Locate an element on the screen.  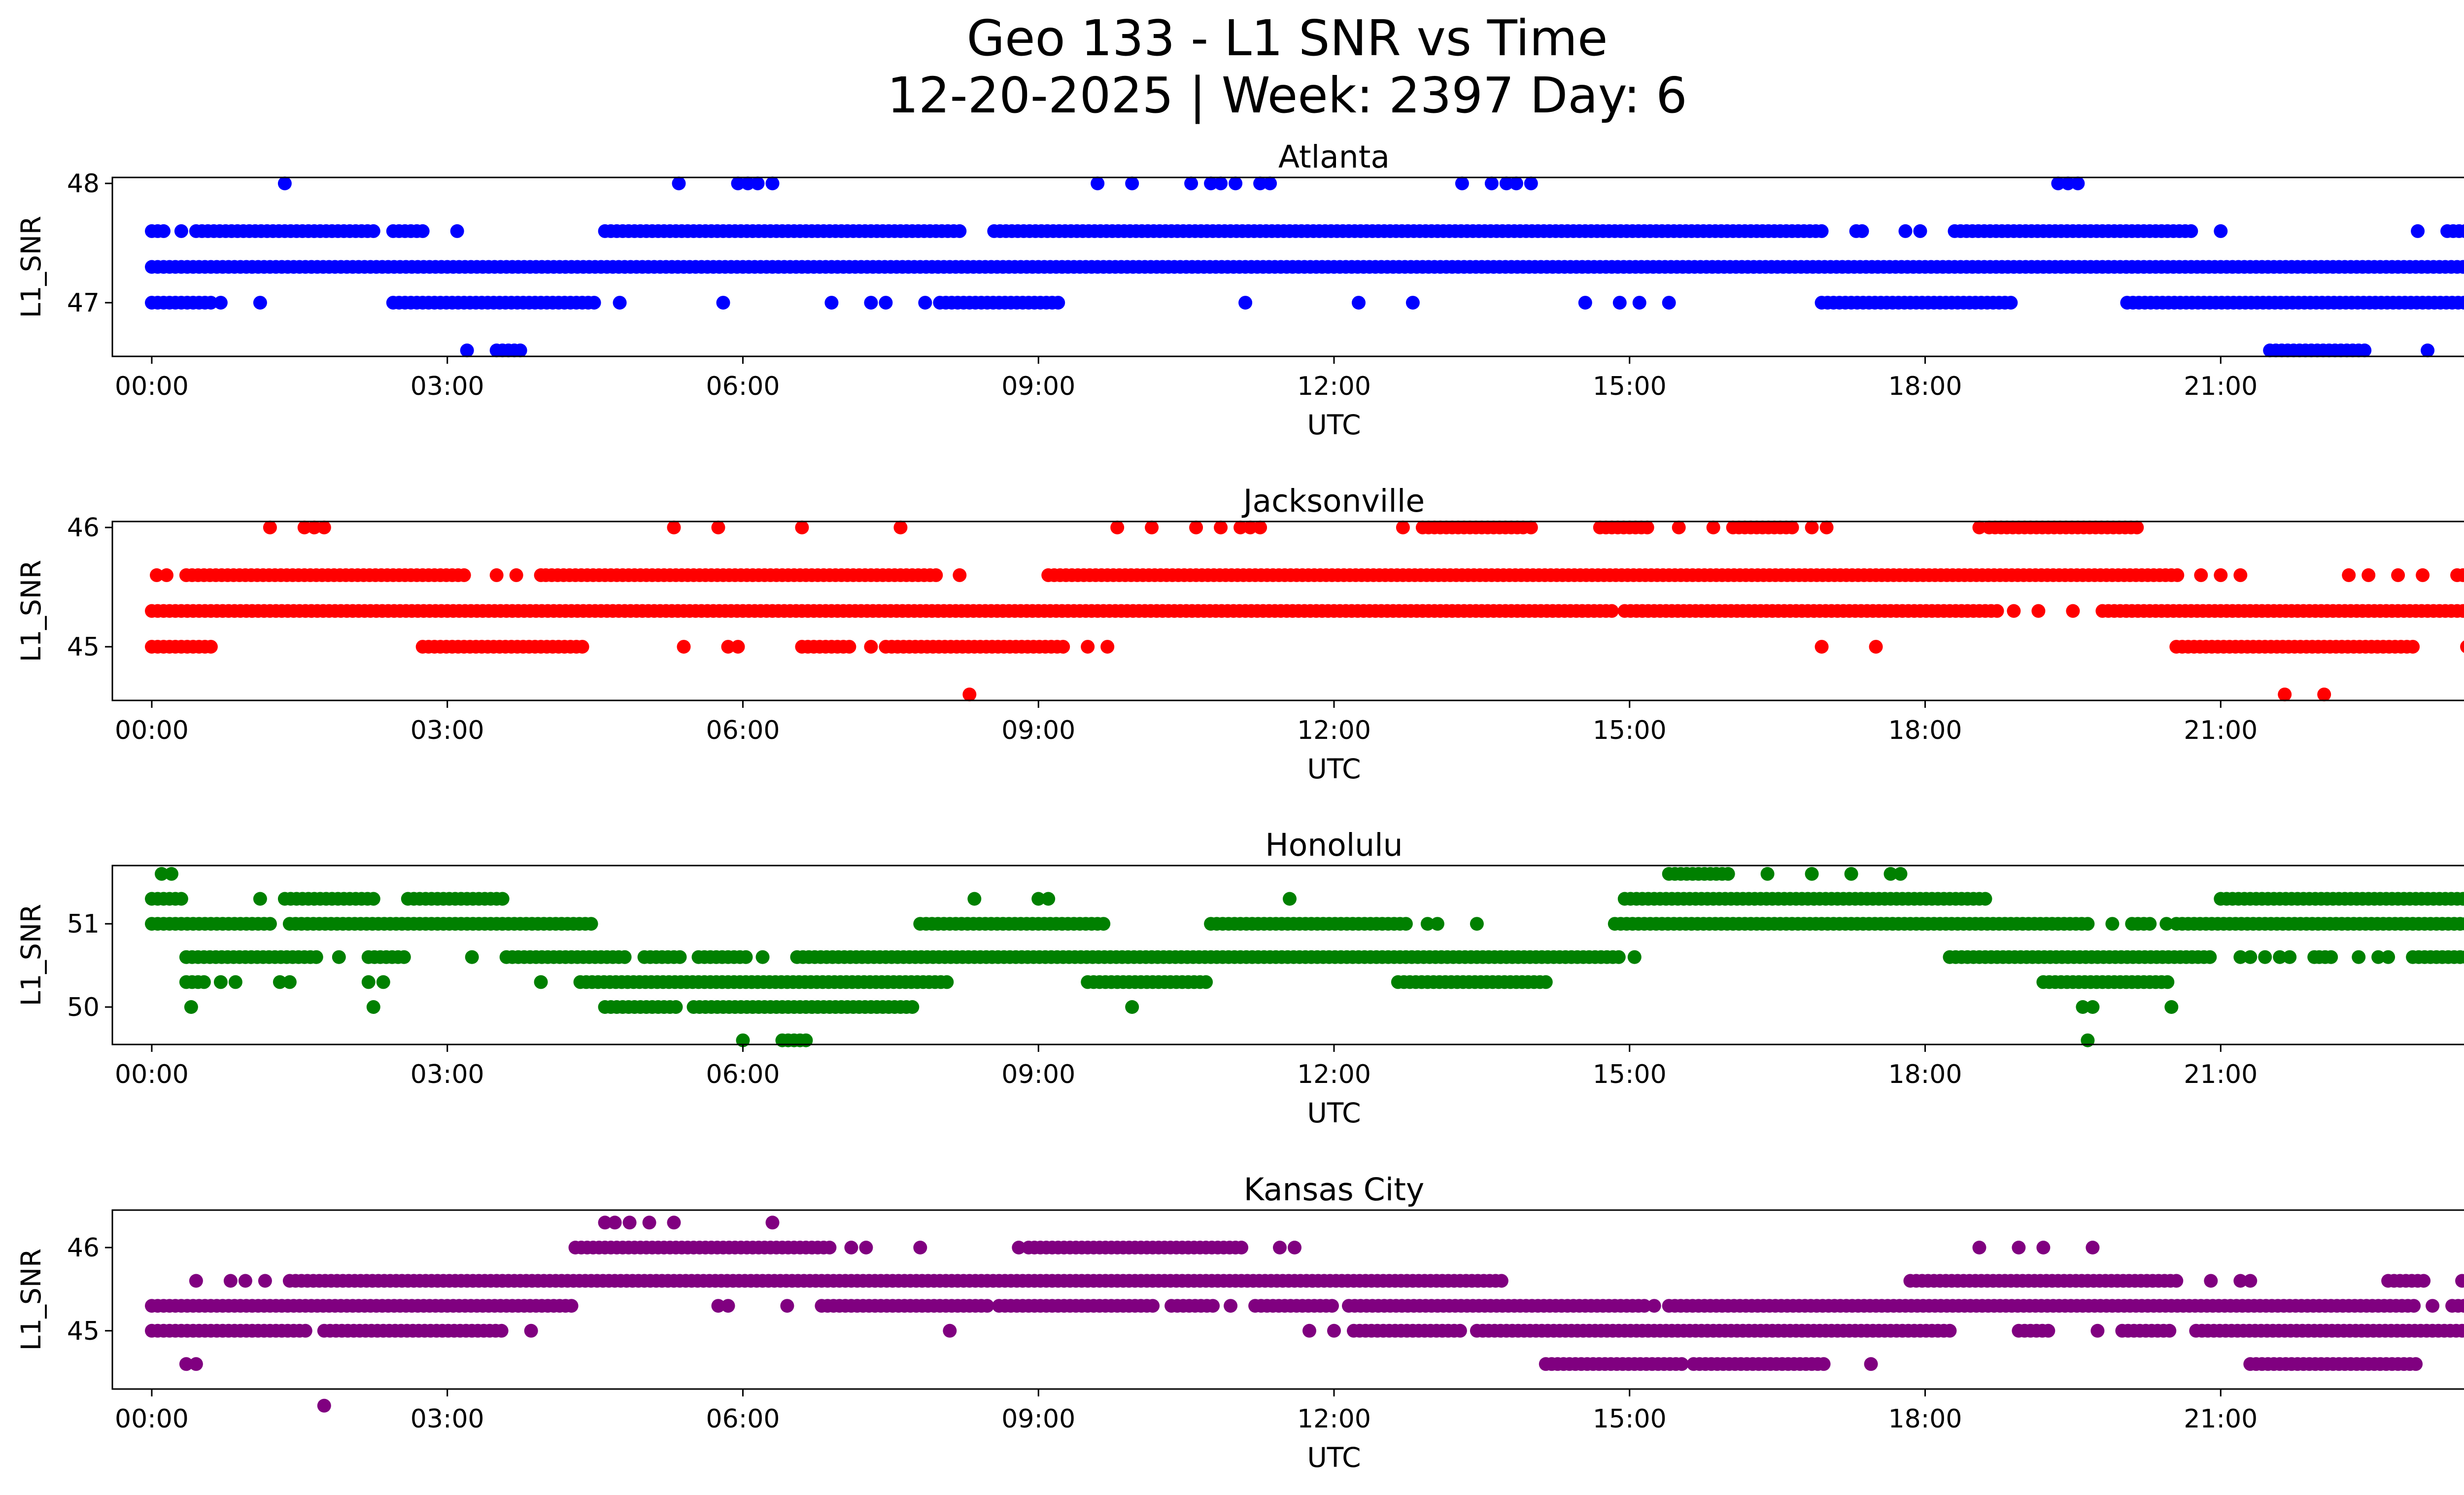
x-tick-label: 21:00 is located at coordinates (2221, 386).